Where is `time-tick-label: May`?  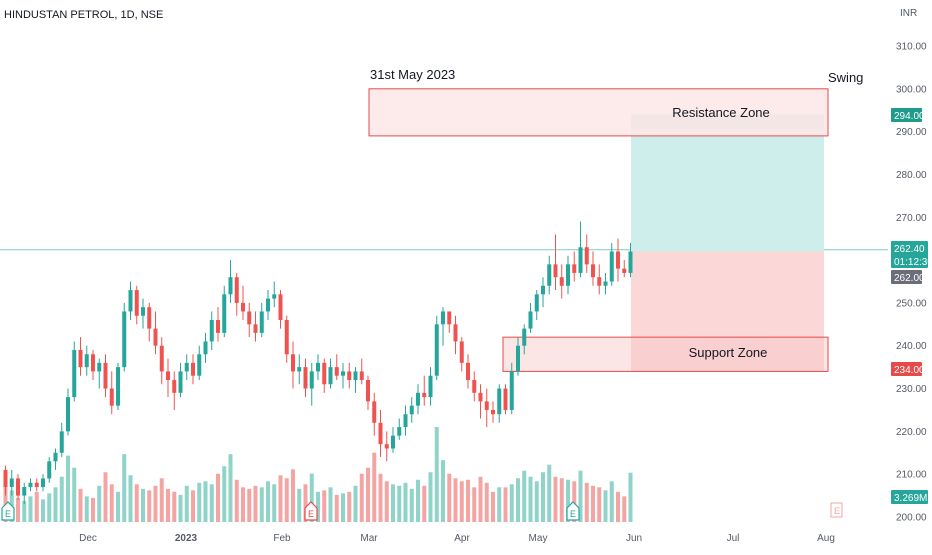 time-tick-label: May is located at coordinates (538, 538).